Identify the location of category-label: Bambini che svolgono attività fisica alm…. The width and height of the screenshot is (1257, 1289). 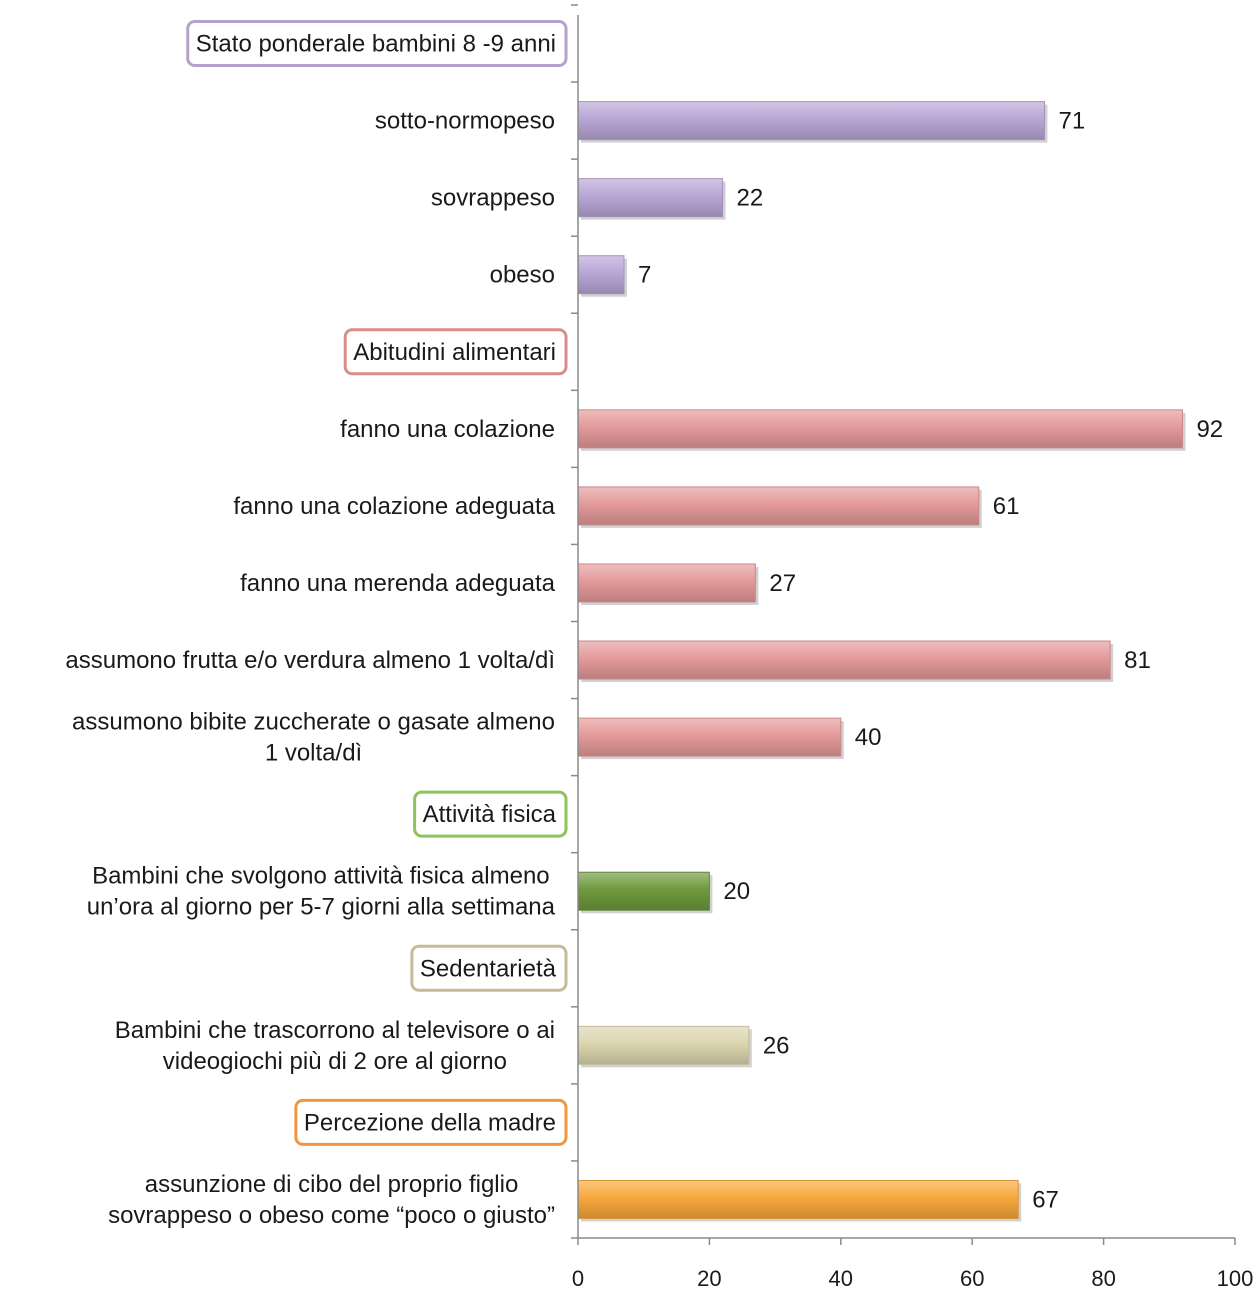
(321, 892).